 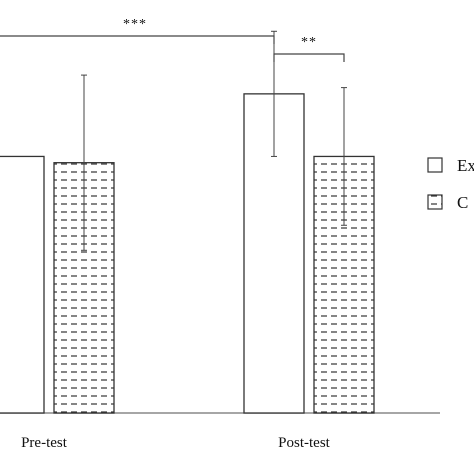 I want to click on significance-label: **, so click(x=309, y=42).